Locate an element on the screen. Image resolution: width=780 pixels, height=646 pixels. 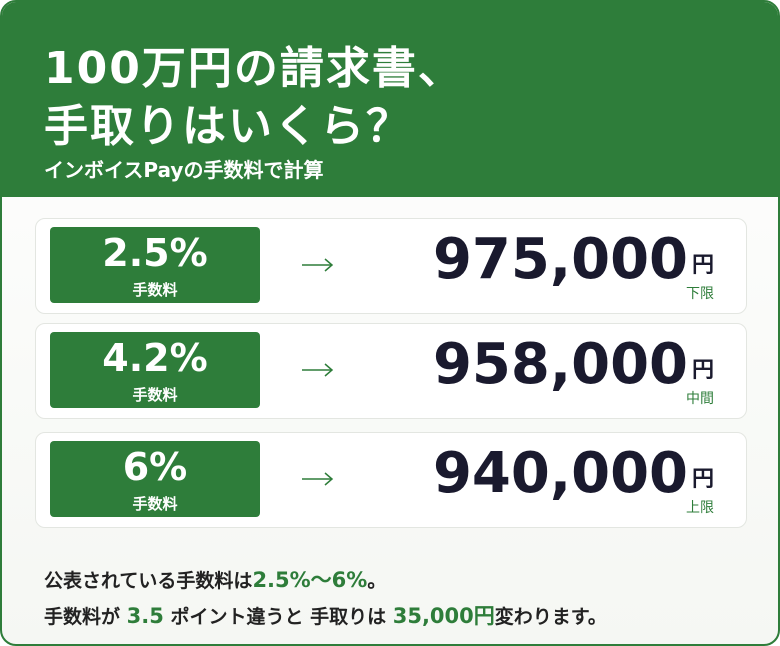
rate-badge: 2.5% 手数料 is located at coordinates (155, 265).